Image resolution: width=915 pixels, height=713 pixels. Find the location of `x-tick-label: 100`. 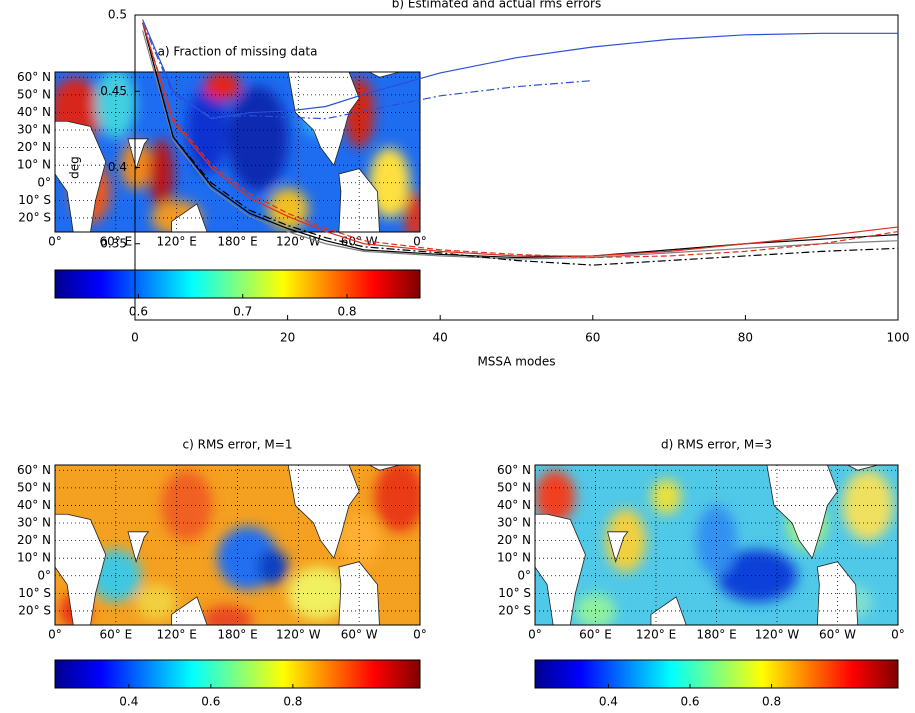

x-tick-label: 100 is located at coordinates (898, 338).